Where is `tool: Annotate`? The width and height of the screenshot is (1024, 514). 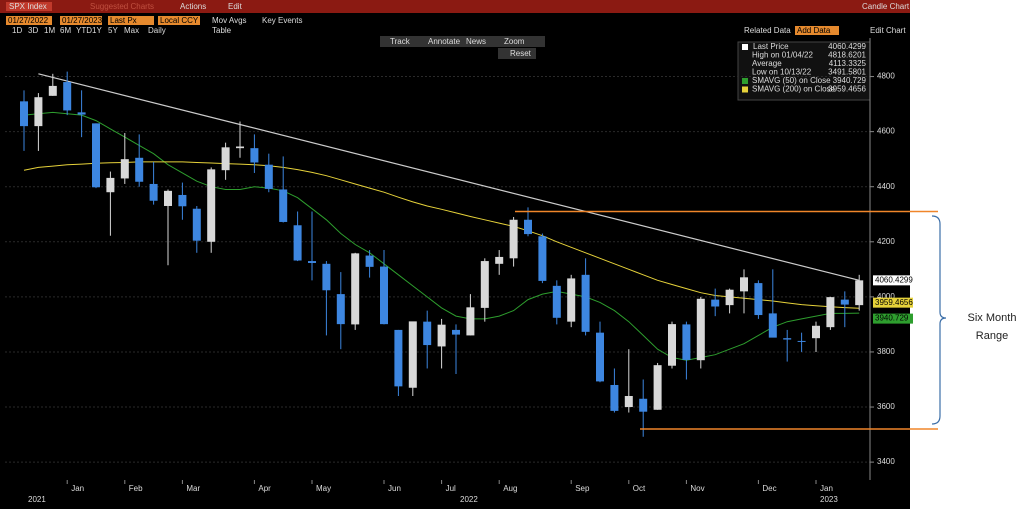 tool: Annotate is located at coordinates (444, 41).